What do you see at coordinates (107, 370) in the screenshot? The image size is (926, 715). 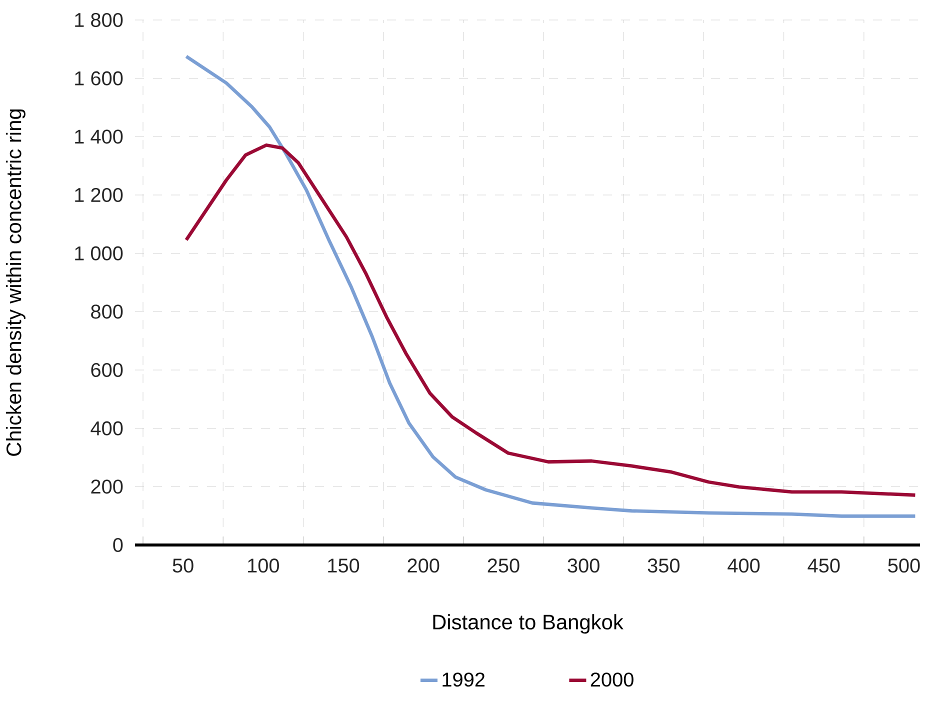 I see `y-tick-label: 600` at bounding box center [107, 370].